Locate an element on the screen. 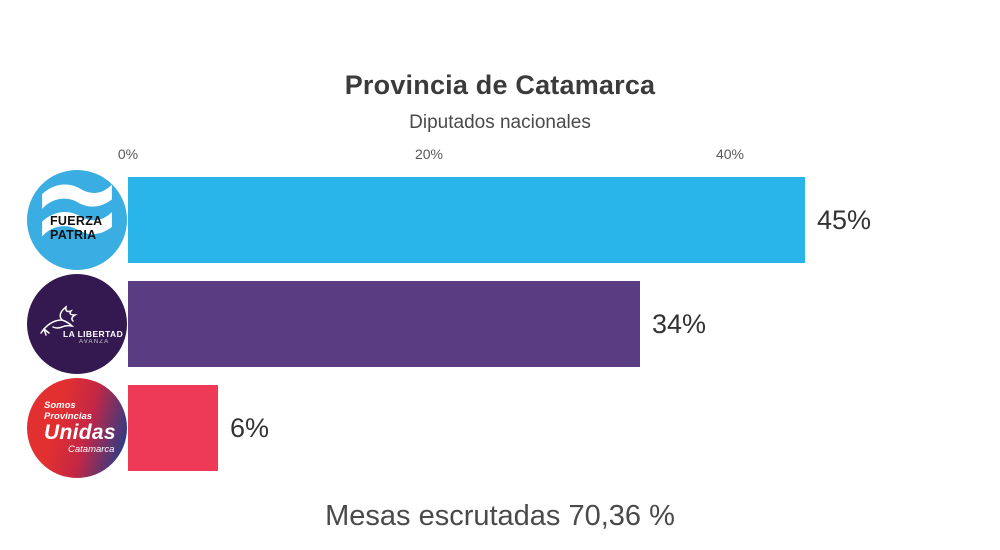 The height and width of the screenshot is (550, 1000). scrutiny-progress-note: Mesas escrutadas 70,36 % is located at coordinates (500, 516).